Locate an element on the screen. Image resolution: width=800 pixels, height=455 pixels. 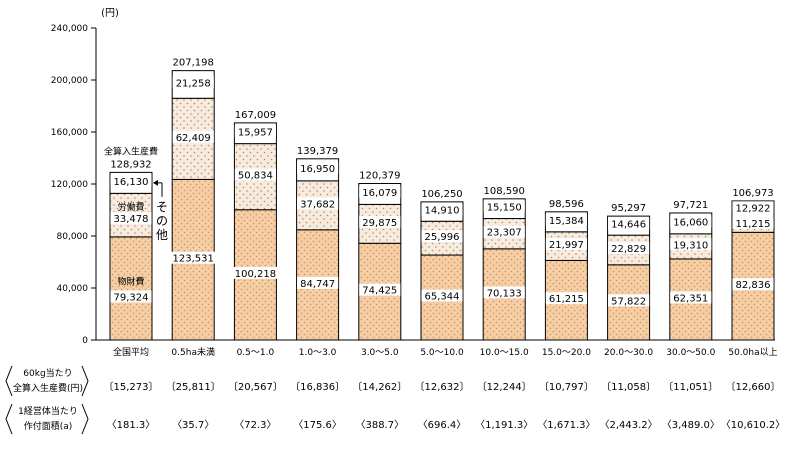
row1-value: 〔11,051〕 is located at coordinates (690, 387).